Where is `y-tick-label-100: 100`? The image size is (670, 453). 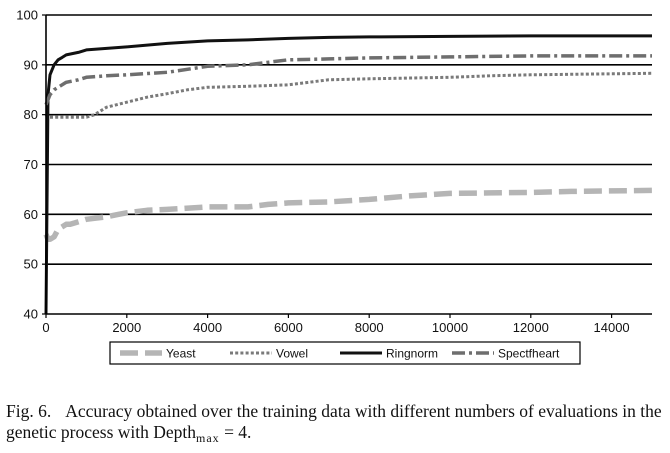 y-tick-label-100: 100 is located at coordinates (27, 15).